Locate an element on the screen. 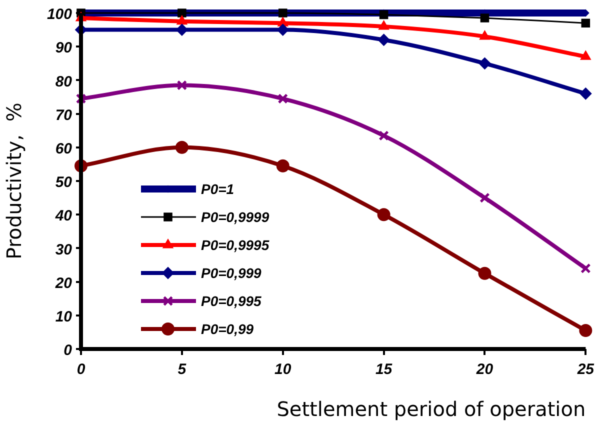 The width and height of the screenshot is (600, 427). legend-label: P0=1 is located at coordinates (217, 188).